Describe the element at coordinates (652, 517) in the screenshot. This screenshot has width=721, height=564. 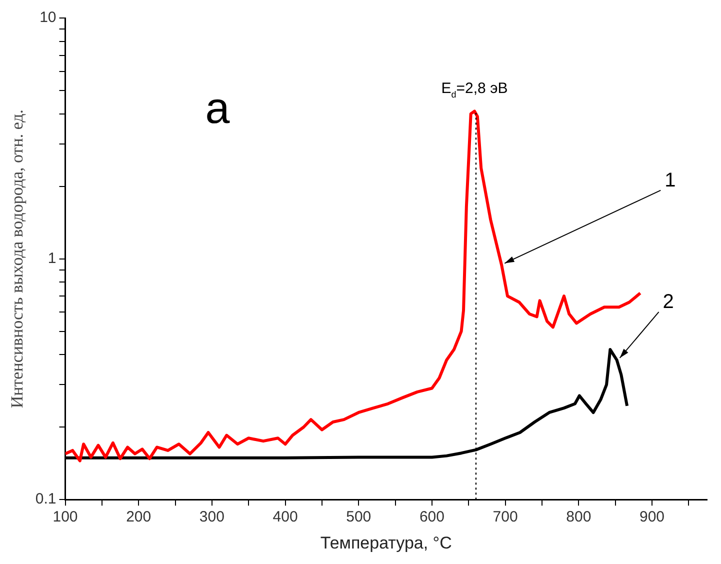
I see `x-tick-label: 900` at that location.